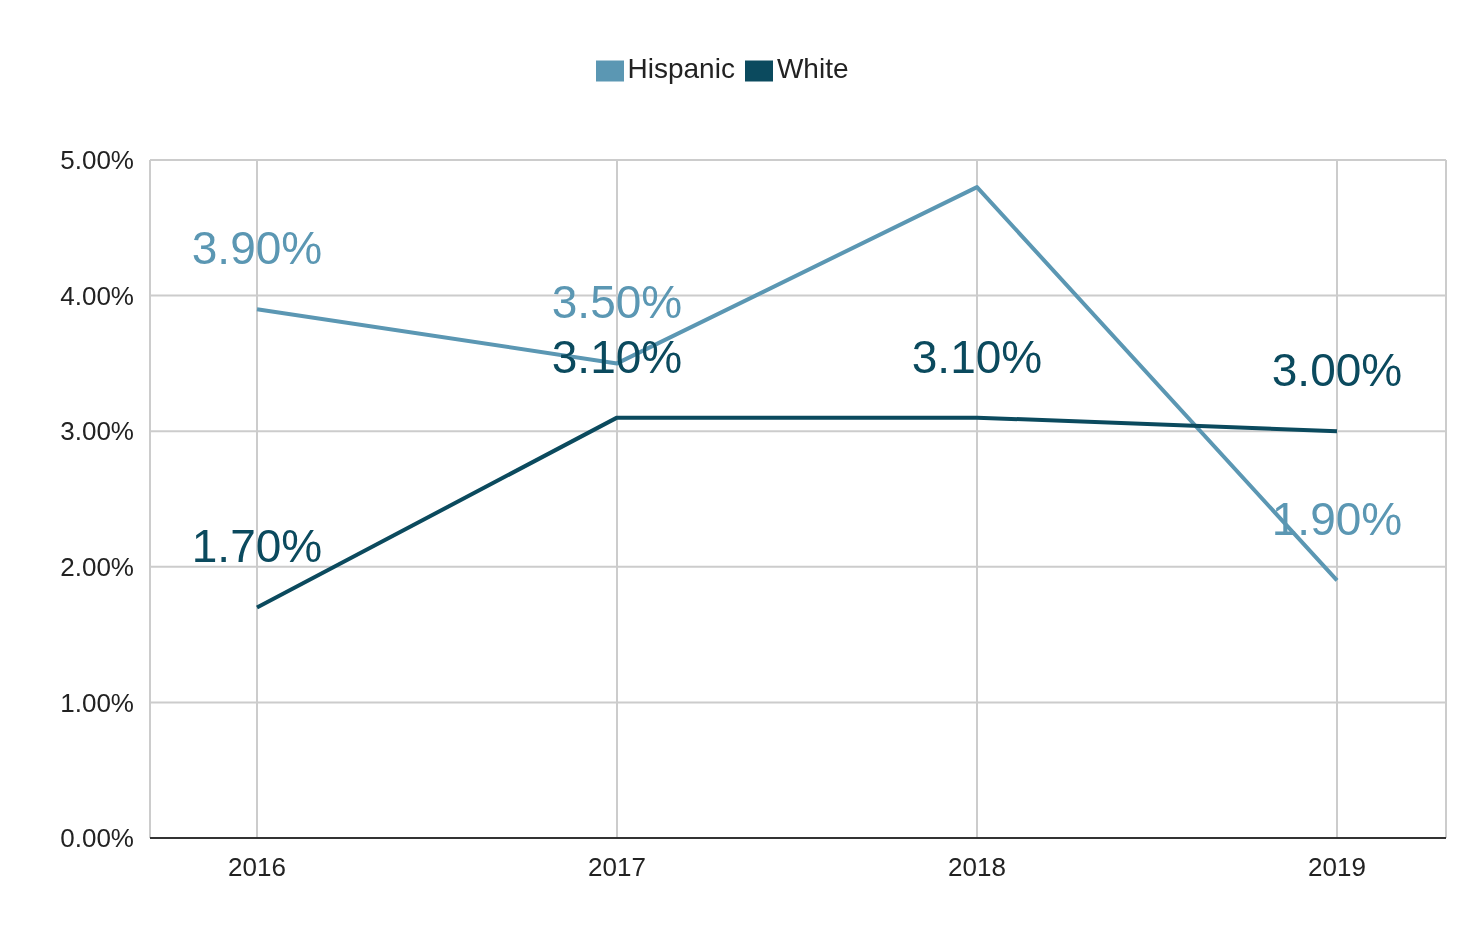 The image size is (1483, 927). What do you see at coordinates (977, 867) in the screenshot?
I see `x-tick-label: 2018` at bounding box center [977, 867].